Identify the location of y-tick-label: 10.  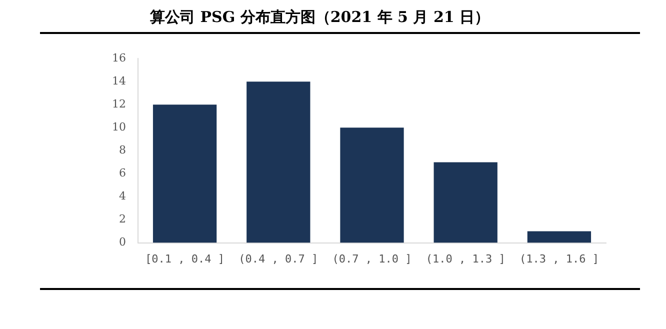
(119, 127).